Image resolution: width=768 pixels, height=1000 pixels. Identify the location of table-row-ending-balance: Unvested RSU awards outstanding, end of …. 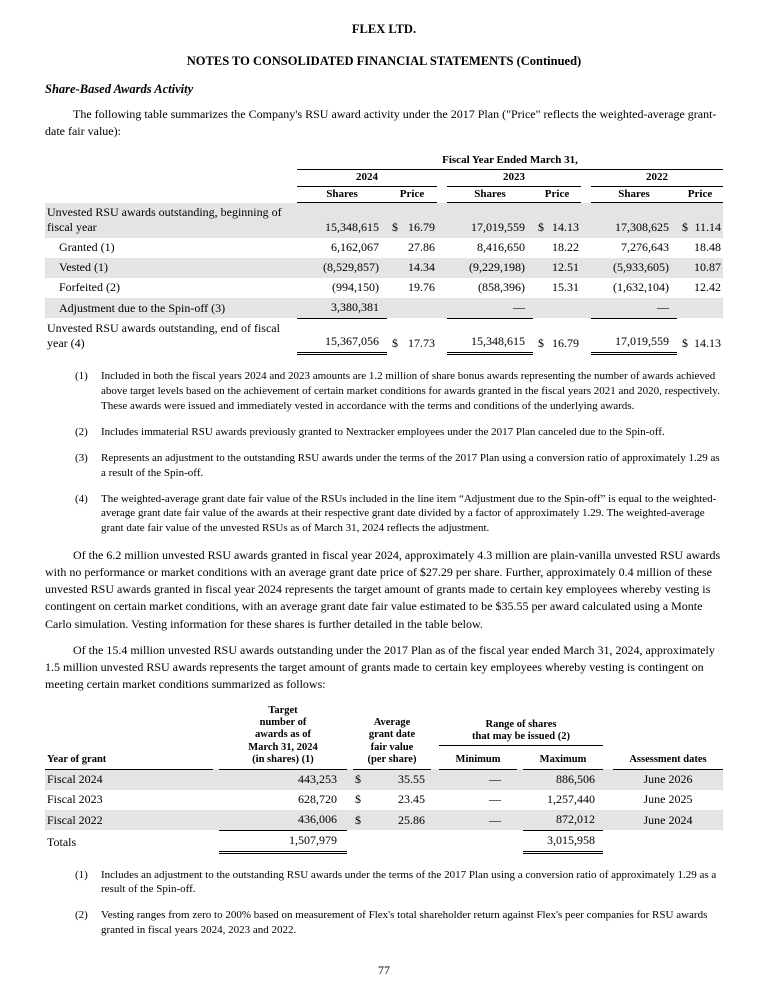
(384, 336).